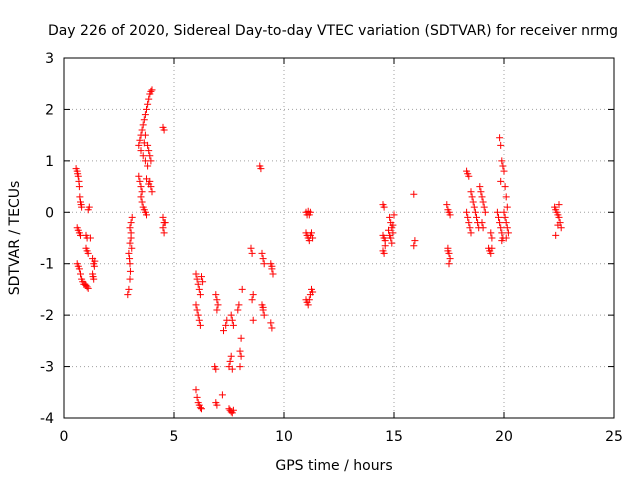  Describe the element at coordinates (15, 238) in the screenshot. I see `y-axis-label: SDTVAR / TECUs` at that location.